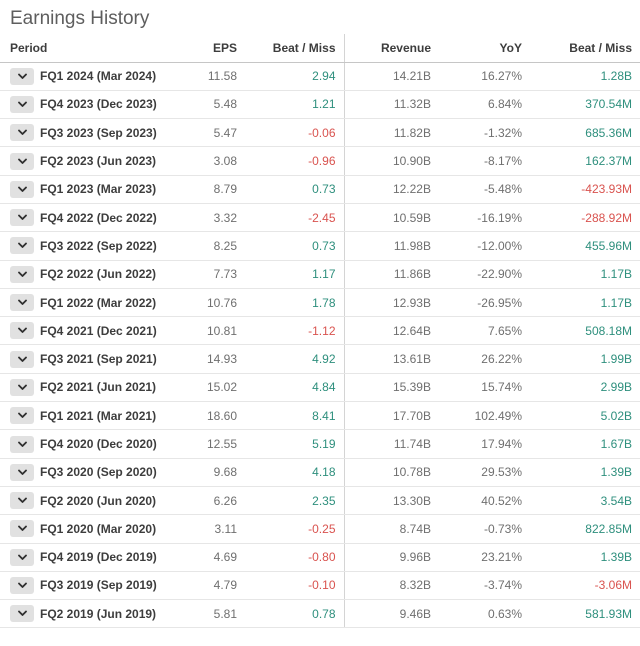 The width and height of the screenshot is (640, 646). I want to click on revenue-beat-miss-value: 455.96M, so click(585, 246).